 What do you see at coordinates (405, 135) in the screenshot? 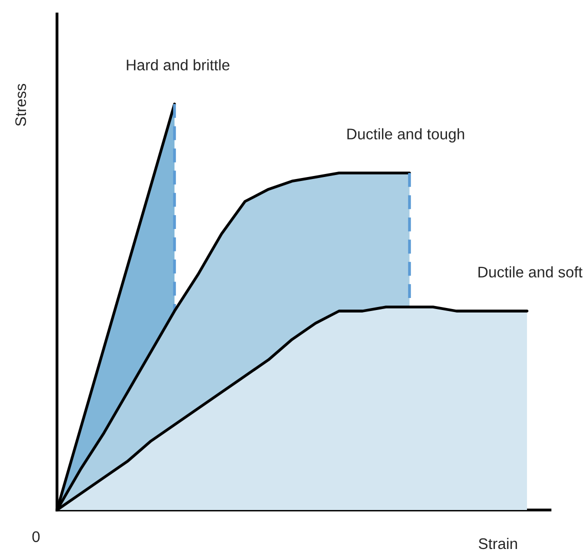
I see `series-label: Ductile and tough` at bounding box center [405, 135].